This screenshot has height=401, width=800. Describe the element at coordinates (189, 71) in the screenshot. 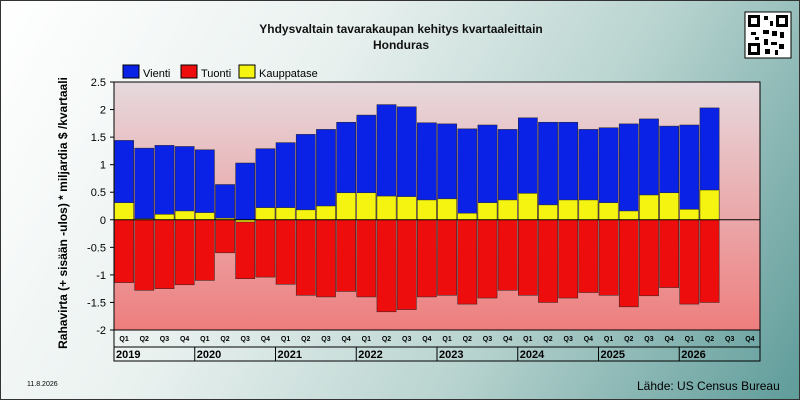

I see `legend-swatch-tuonti` at that location.